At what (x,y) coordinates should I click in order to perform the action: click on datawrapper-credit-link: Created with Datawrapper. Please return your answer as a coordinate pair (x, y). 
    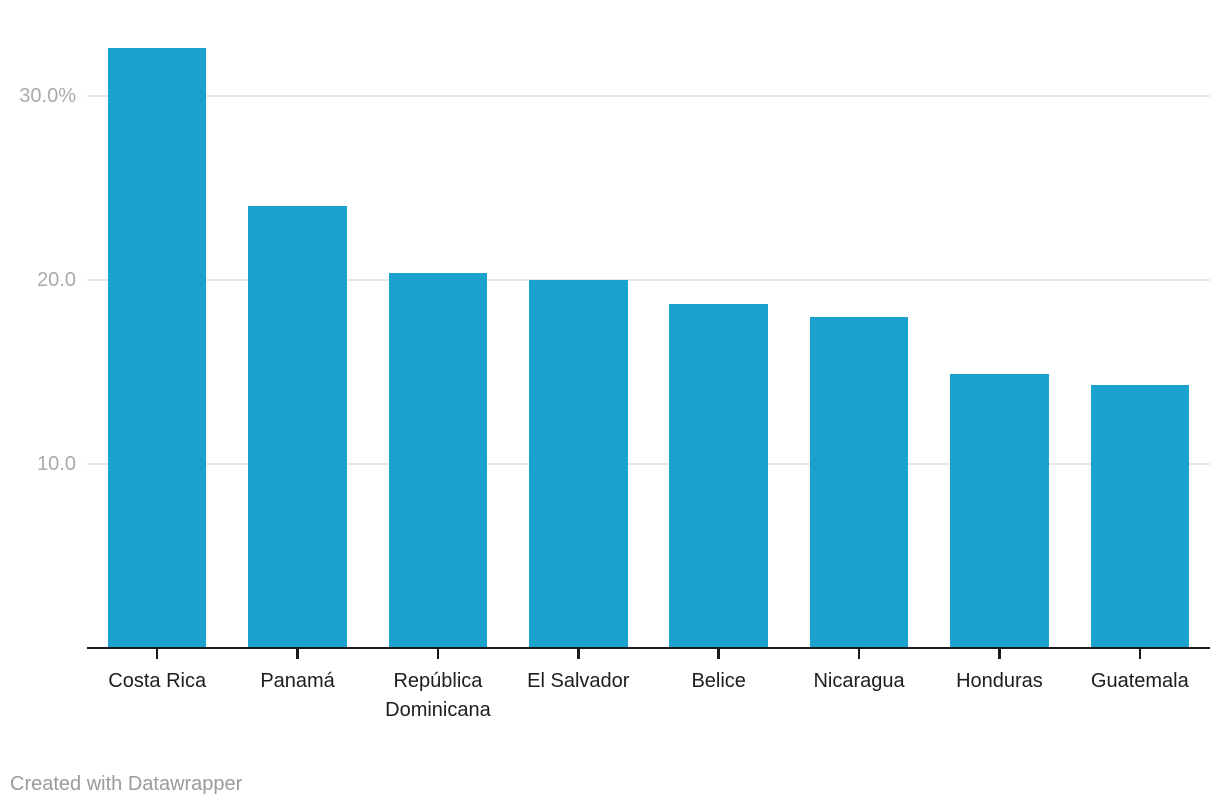
    Looking at the image, I should click on (126, 784).